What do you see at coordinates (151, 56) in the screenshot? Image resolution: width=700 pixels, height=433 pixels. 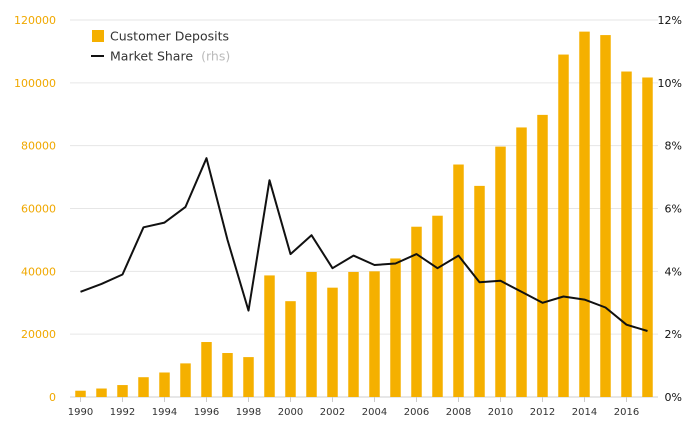 I see `legend-market-share-name: Market Share` at bounding box center [151, 56].